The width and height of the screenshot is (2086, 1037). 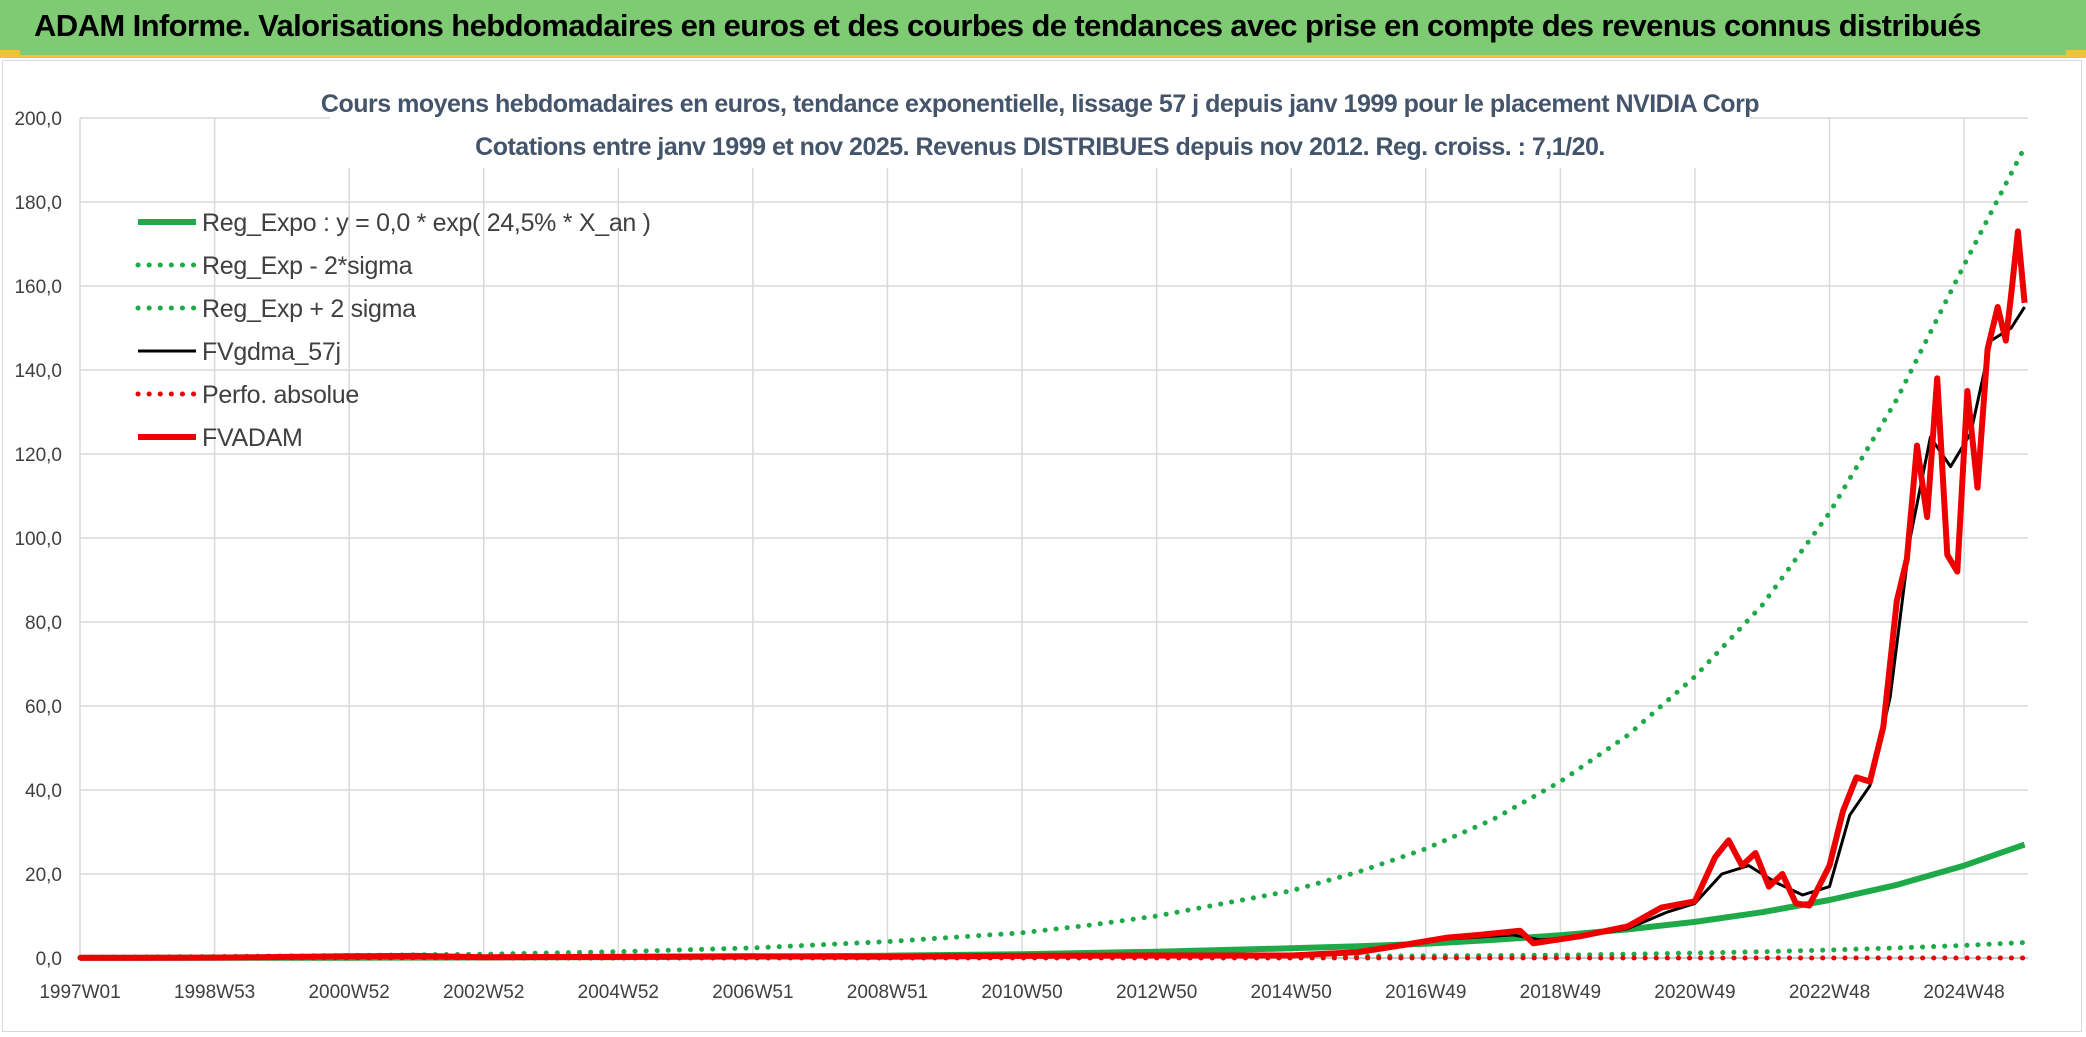 What do you see at coordinates (38, 119) in the screenshot?
I see `y-tick-label: 200,0` at bounding box center [38, 119].